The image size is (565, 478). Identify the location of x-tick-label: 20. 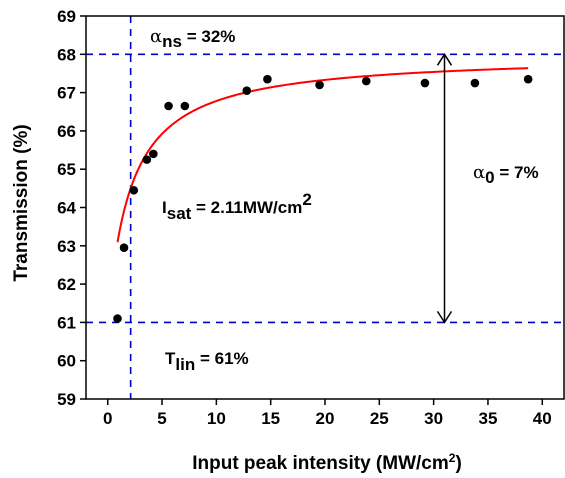
(325, 418).